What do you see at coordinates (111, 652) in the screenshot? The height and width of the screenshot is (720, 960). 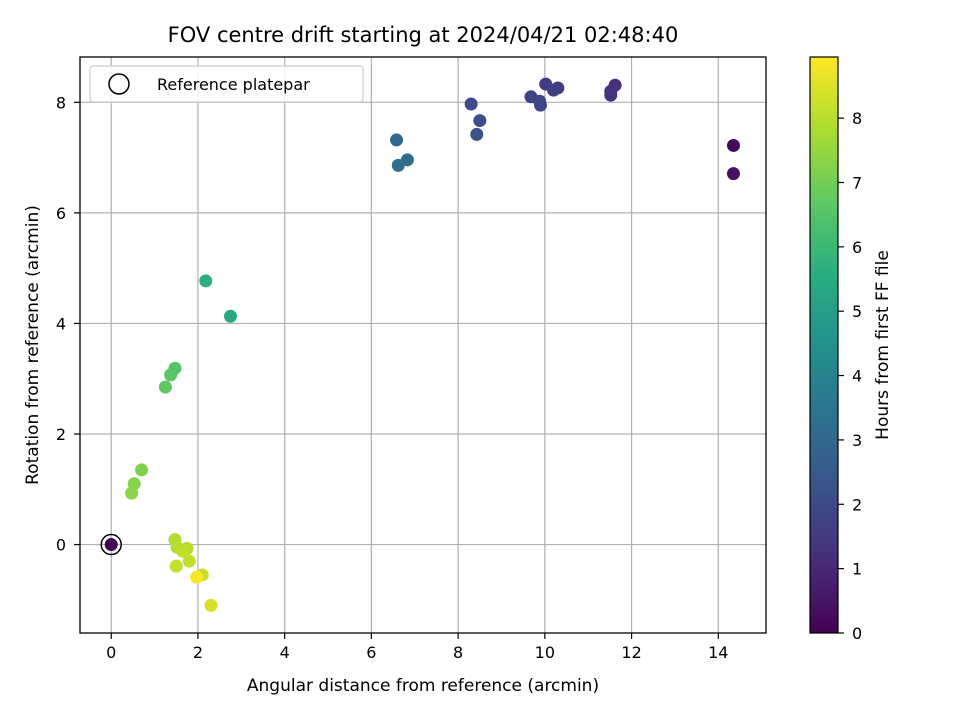 I see `x-tick-label: 0` at bounding box center [111, 652].